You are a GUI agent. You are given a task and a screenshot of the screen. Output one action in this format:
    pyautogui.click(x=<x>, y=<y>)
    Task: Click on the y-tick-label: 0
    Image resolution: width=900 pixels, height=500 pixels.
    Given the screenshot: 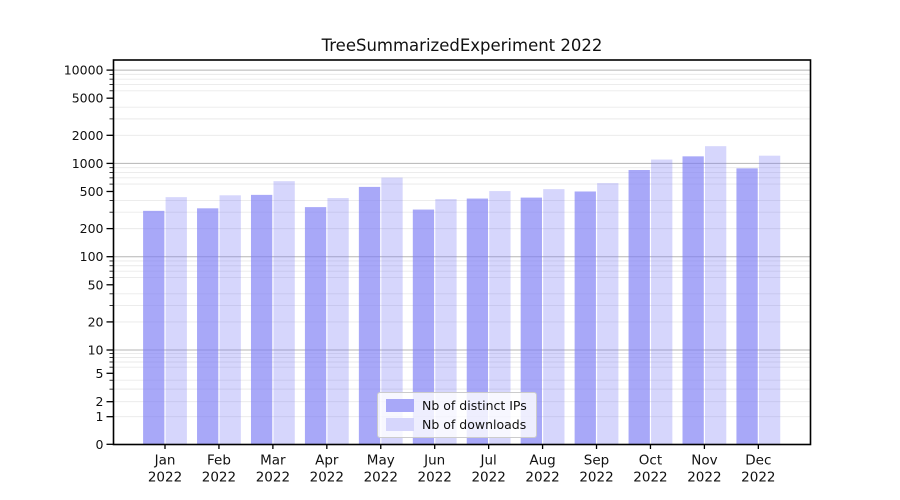 What is the action you would take?
    pyautogui.click(x=100, y=444)
    